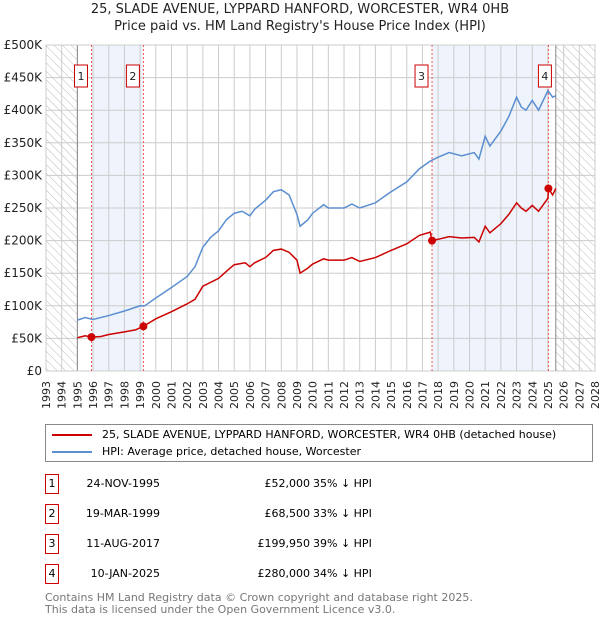 The width and height of the screenshot is (600, 620). What do you see at coordinates (266, 395) in the screenshot?
I see `x-tick-label: 2007` at bounding box center [266, 395].